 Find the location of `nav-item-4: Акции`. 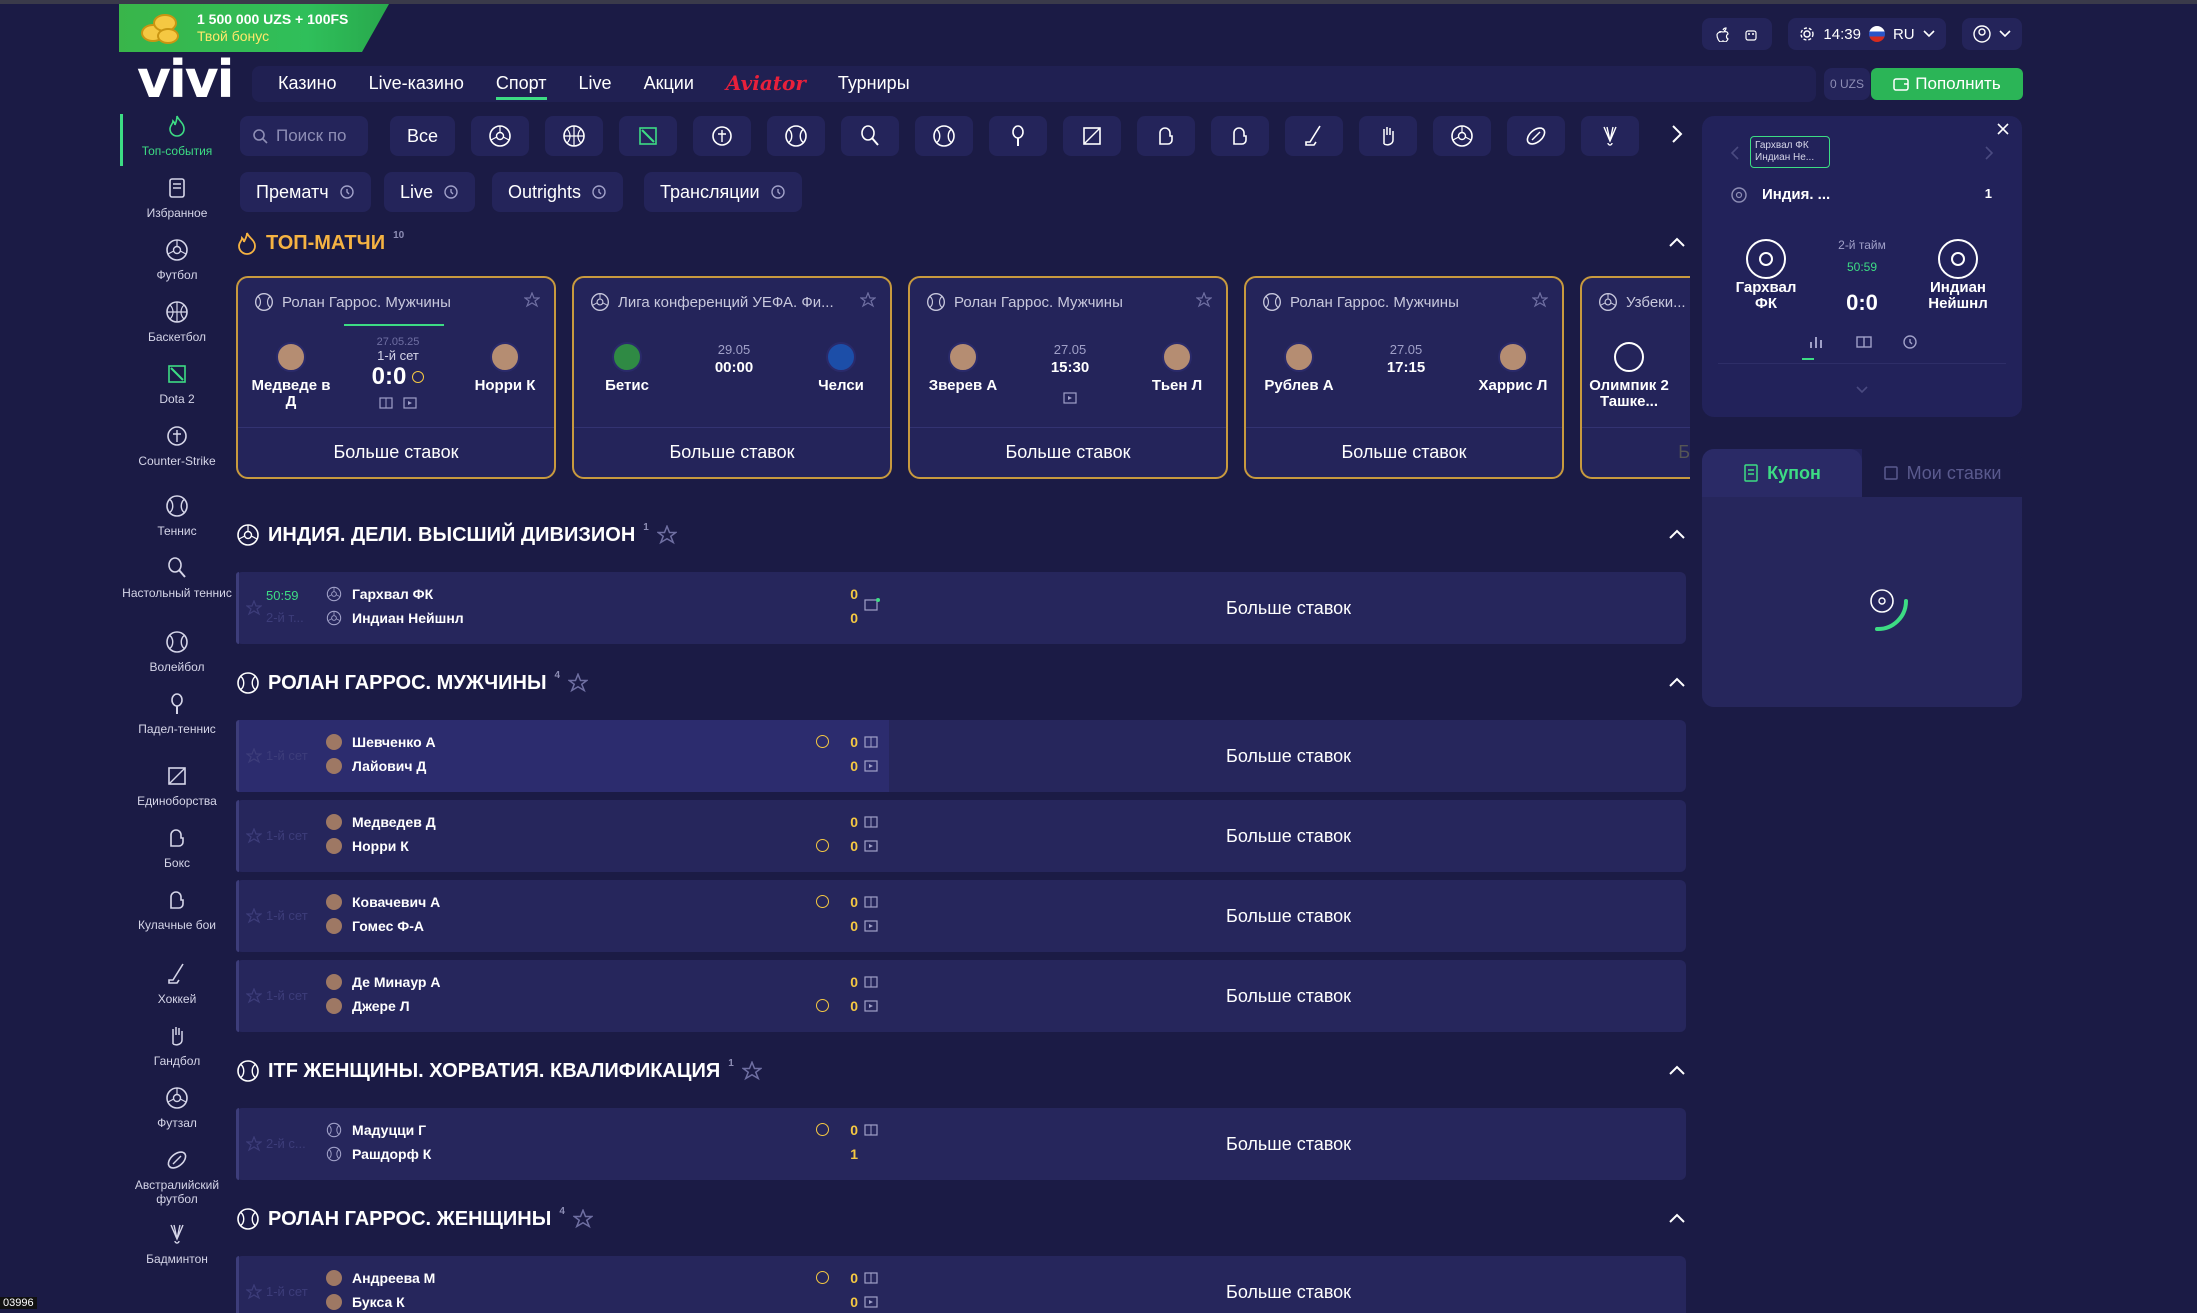

nav-item-4: Акции is located at coordinates (668, 83).